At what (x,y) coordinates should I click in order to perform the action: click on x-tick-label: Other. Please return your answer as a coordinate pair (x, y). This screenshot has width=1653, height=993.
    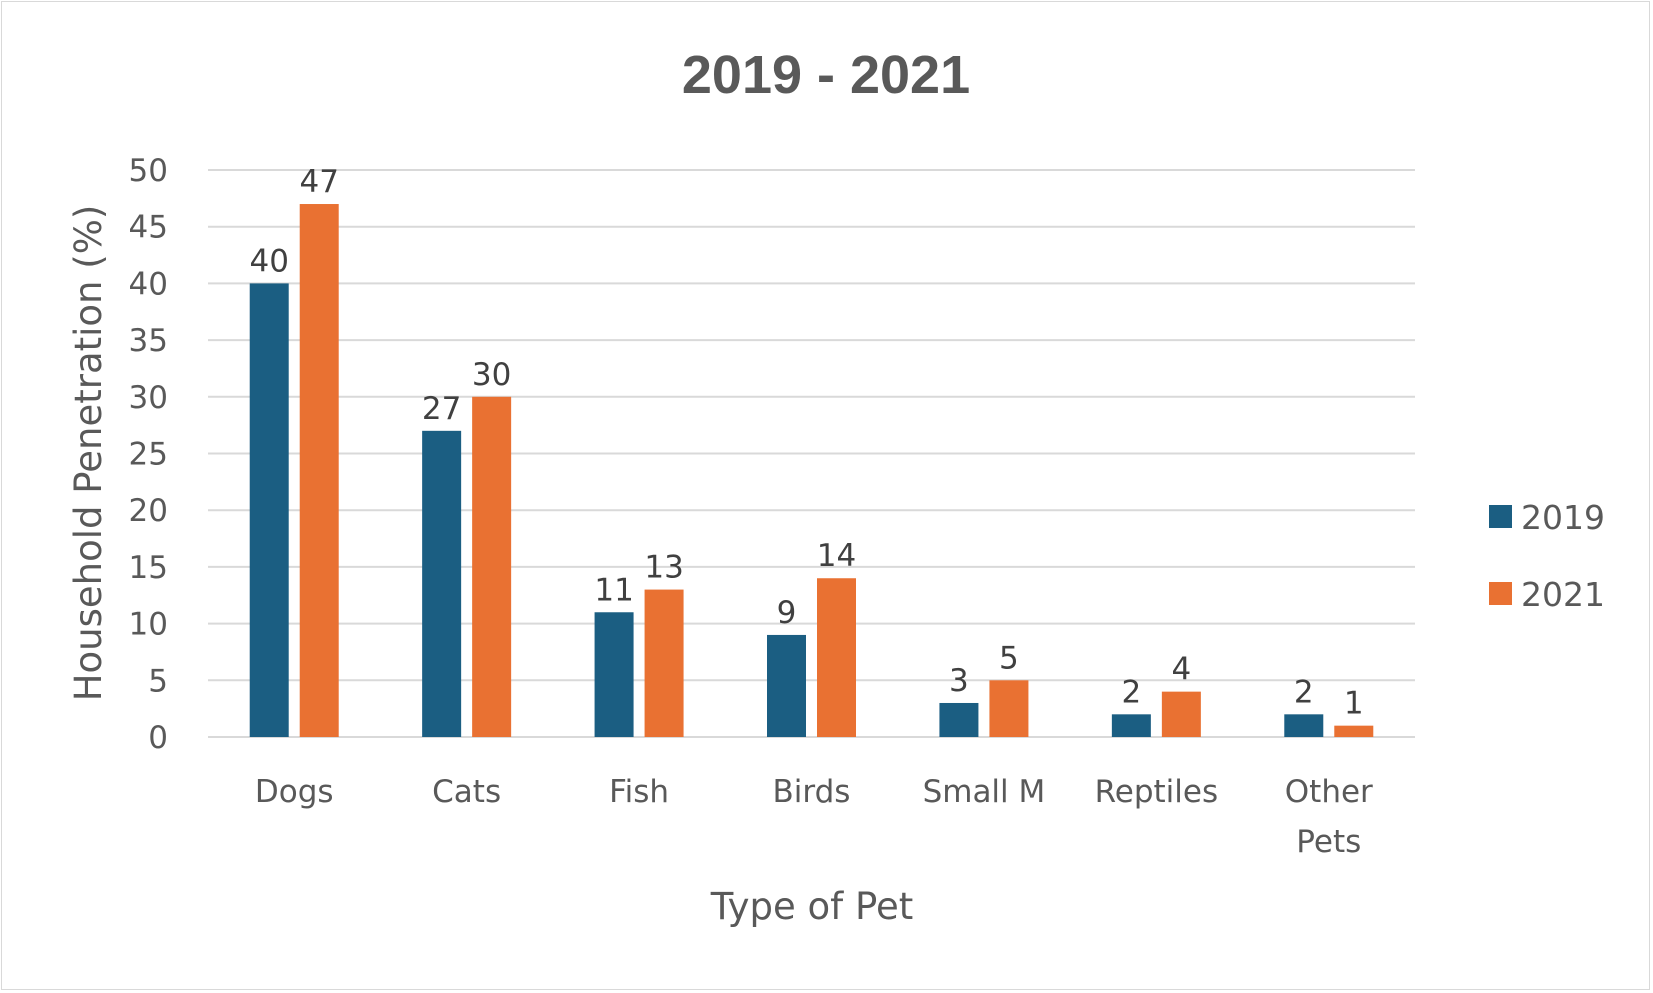
    Looking at the image, I should click on (1329, 792).